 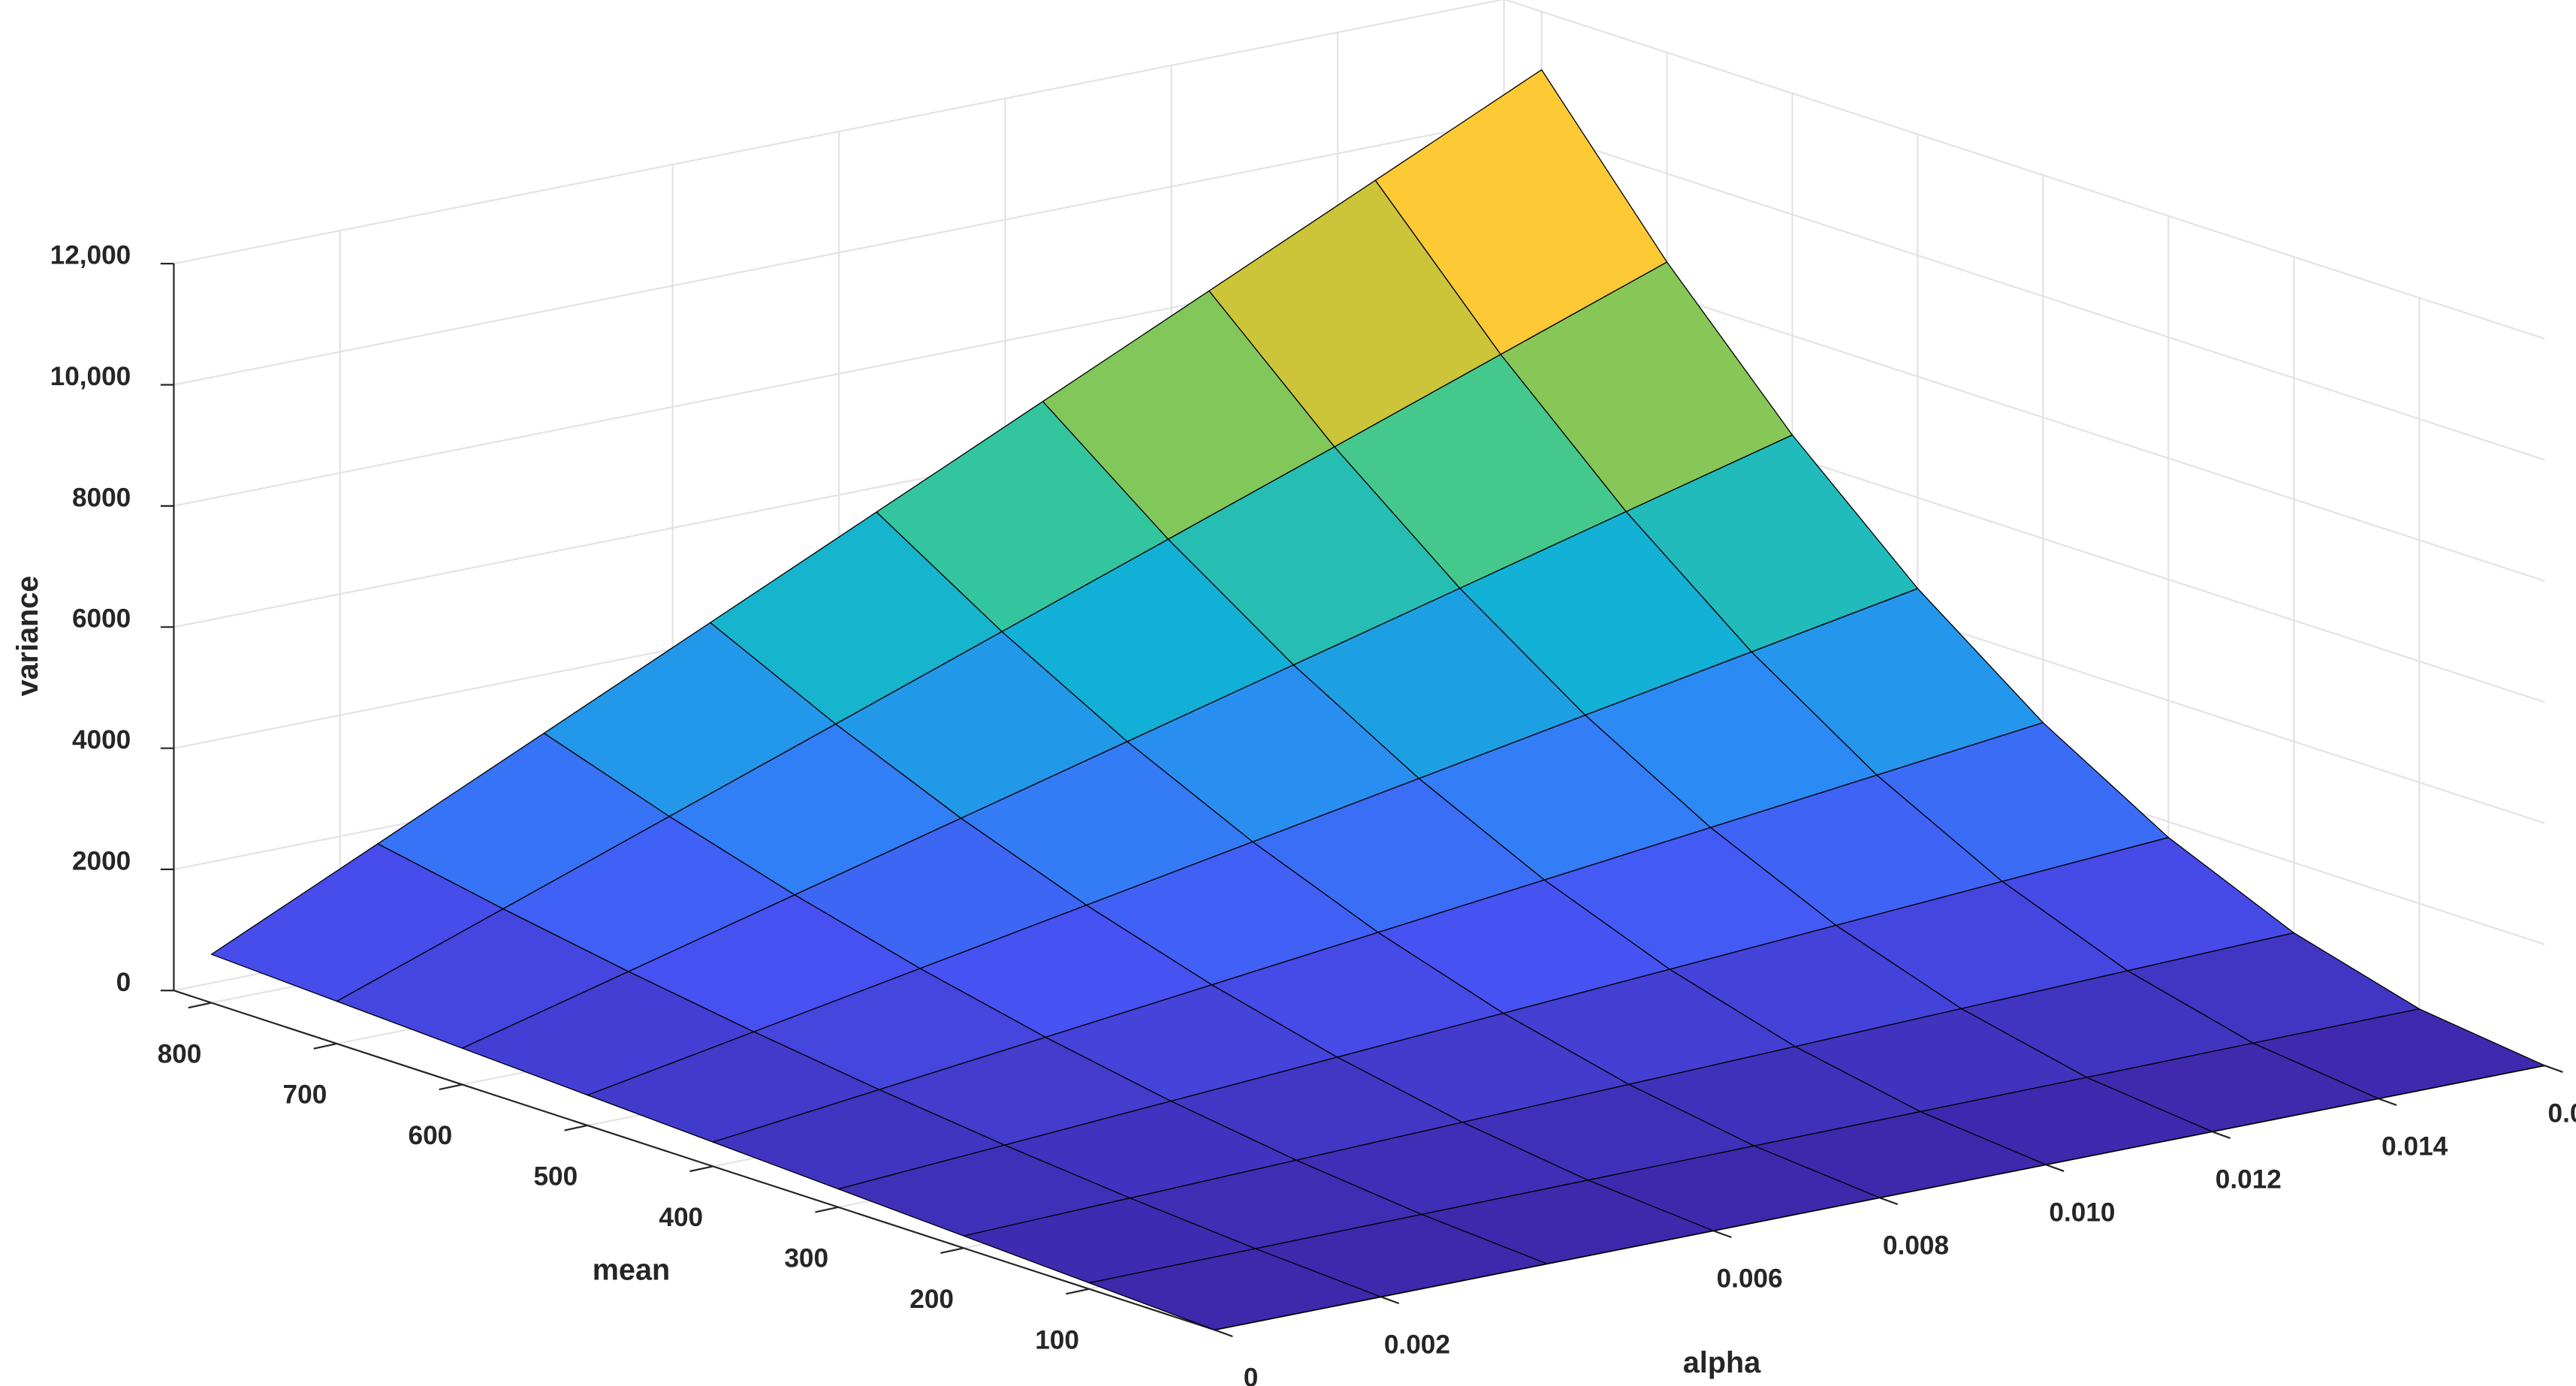 What do you see at coordinates (1916, 1245) in the screenshot?
I see `x-tick-label: 0.008` at bounding box center [1916, 1245].